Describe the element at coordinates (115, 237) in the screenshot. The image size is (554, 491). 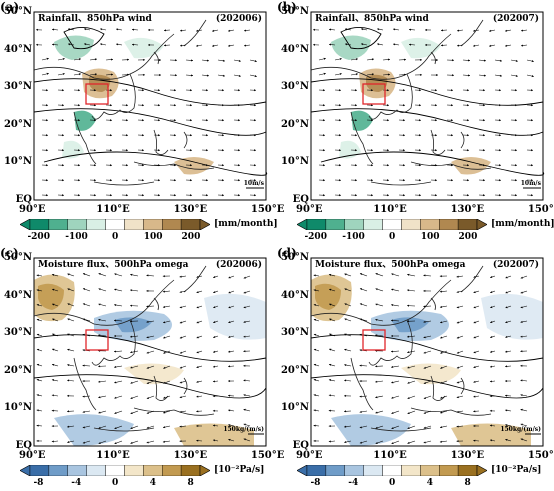
I see `colorbar-tick-label: 0` at that location.